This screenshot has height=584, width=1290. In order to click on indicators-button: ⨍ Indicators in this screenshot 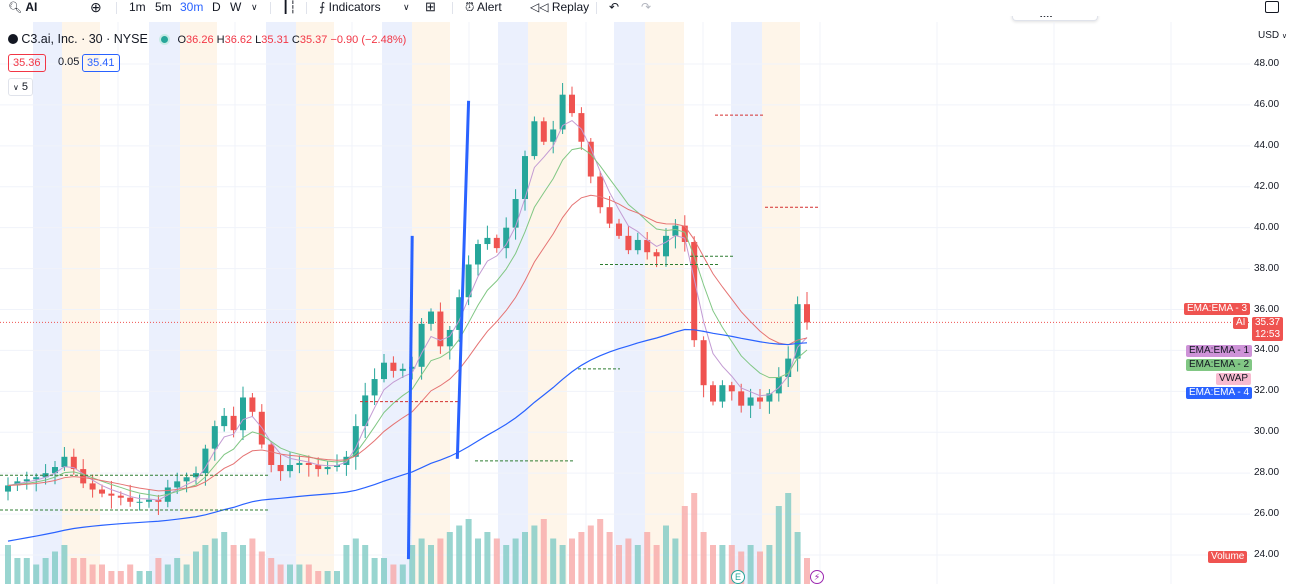, I will do `click(350, 8)`.